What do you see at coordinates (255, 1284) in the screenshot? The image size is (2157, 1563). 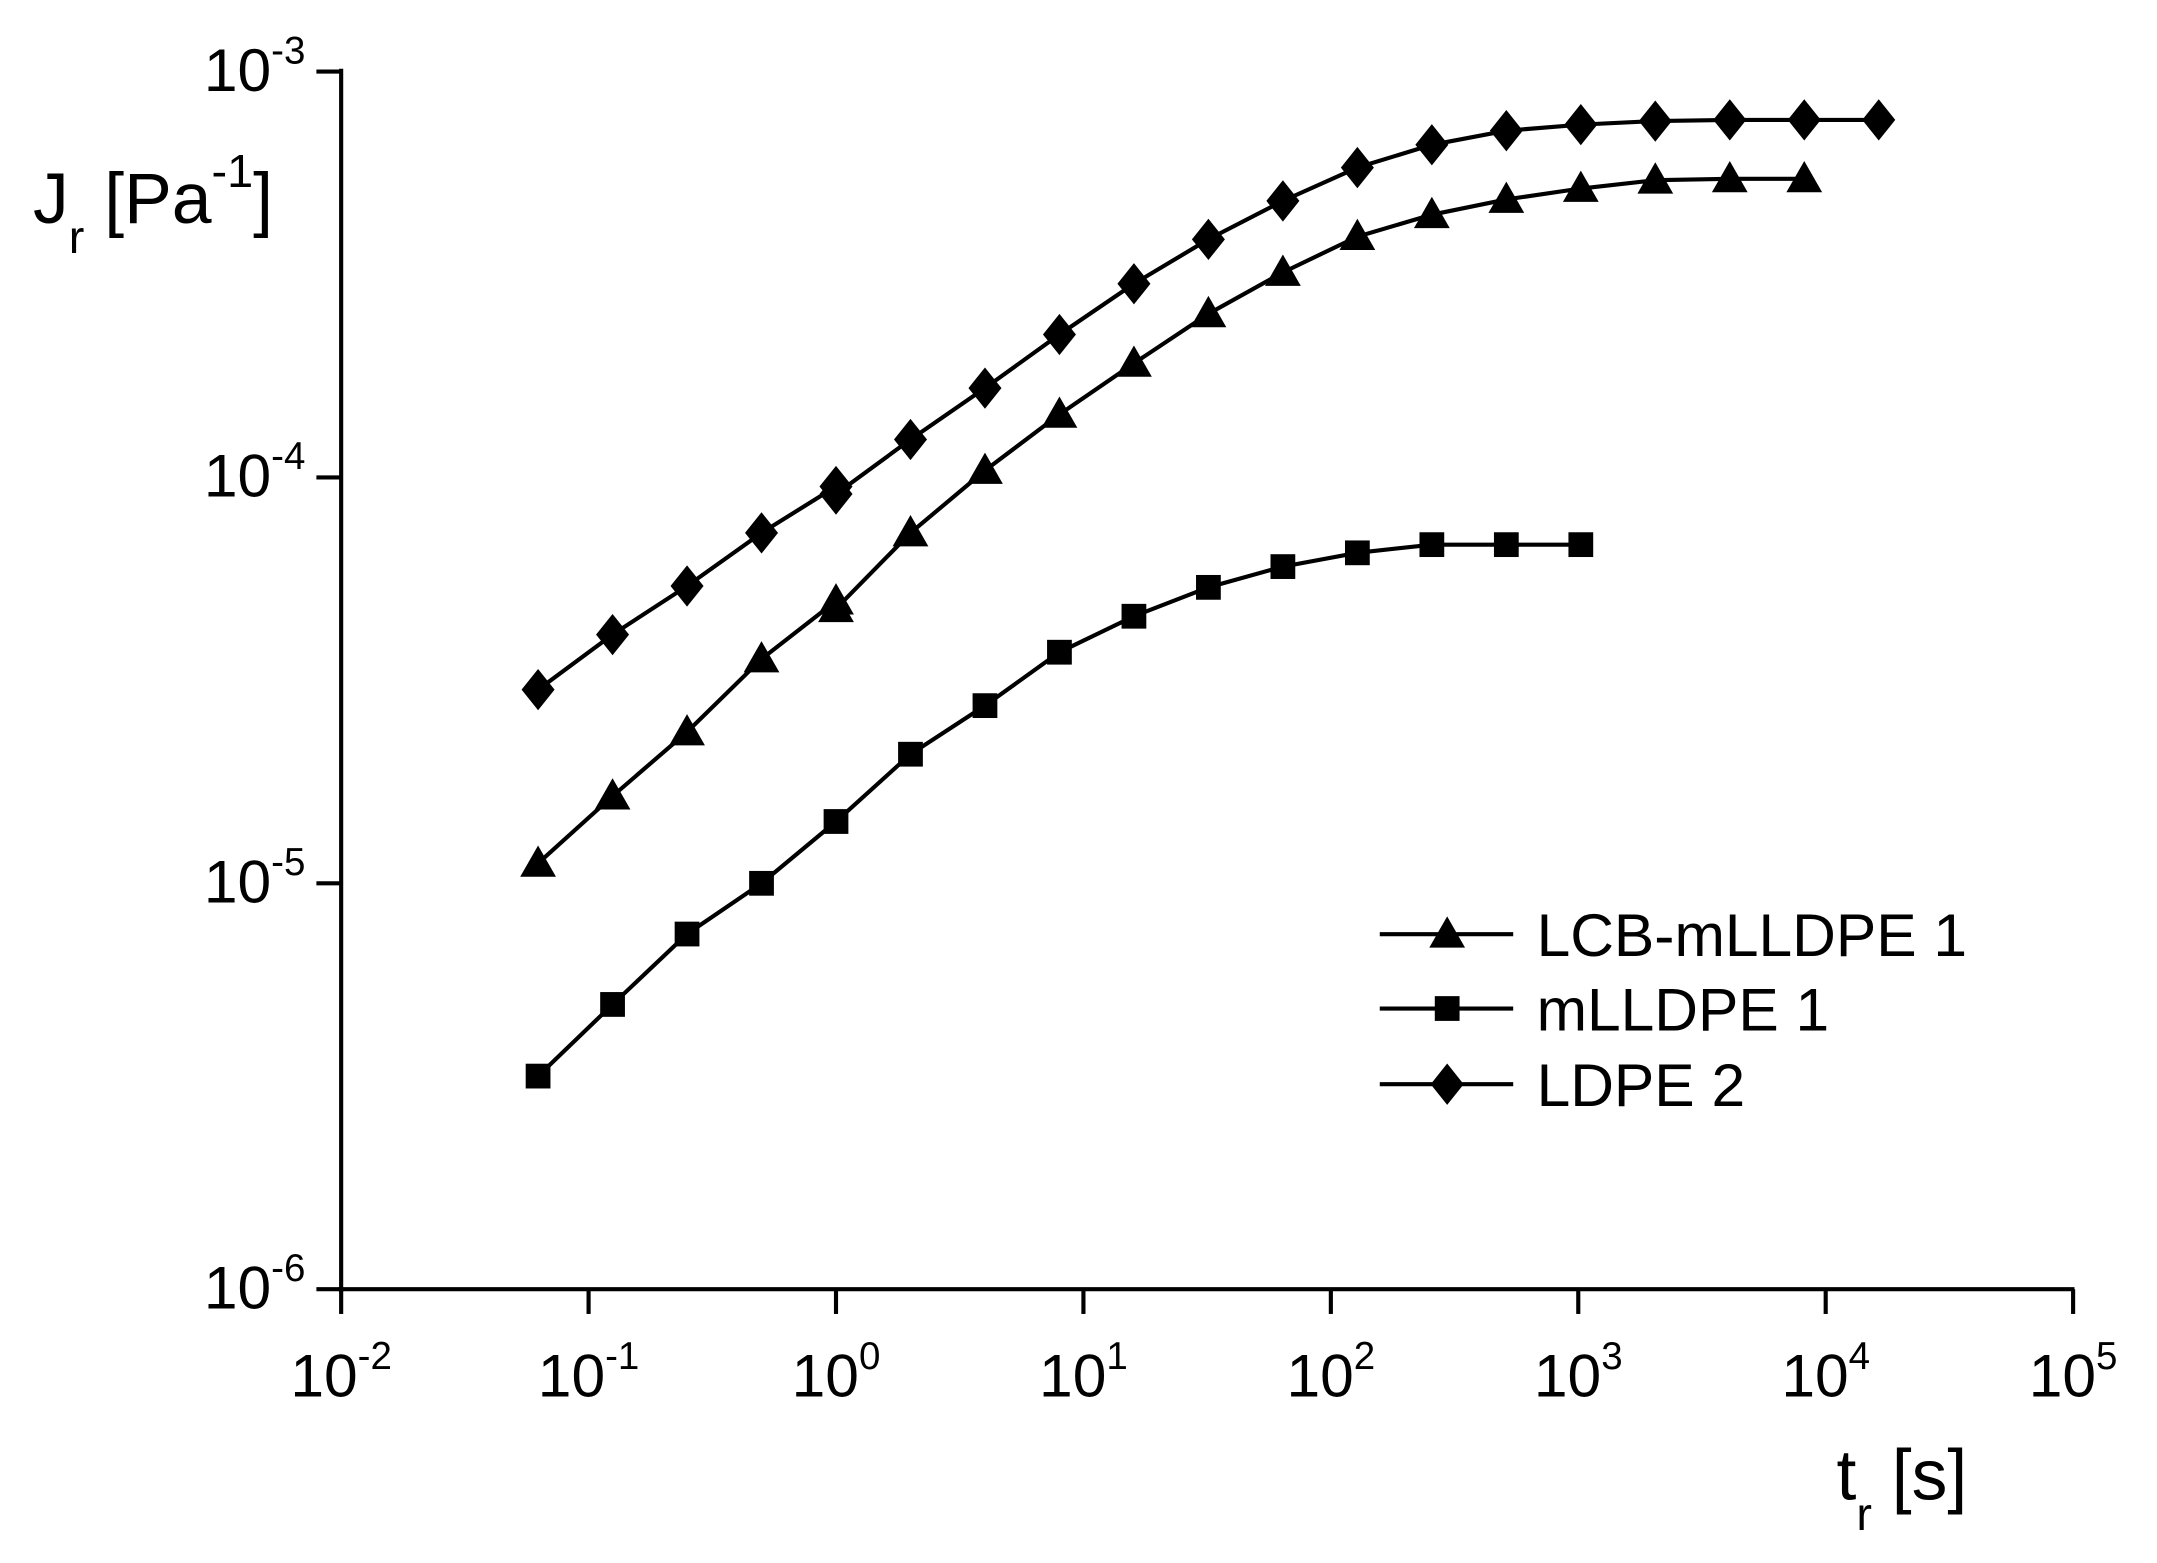 I see `y-tick-label: 10⁻⁶` at bounding box center [255, 1284].